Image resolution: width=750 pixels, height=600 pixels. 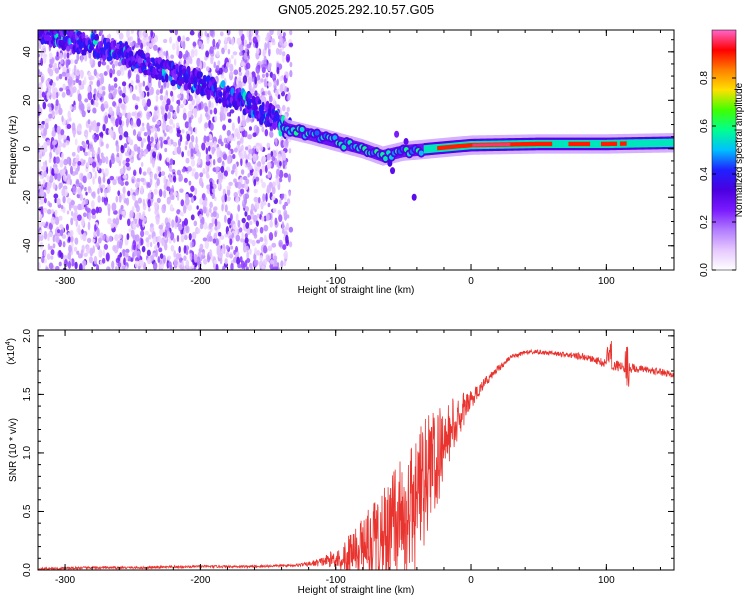 I want to click on x-tick-label: -300, so click(x=65, y=580).